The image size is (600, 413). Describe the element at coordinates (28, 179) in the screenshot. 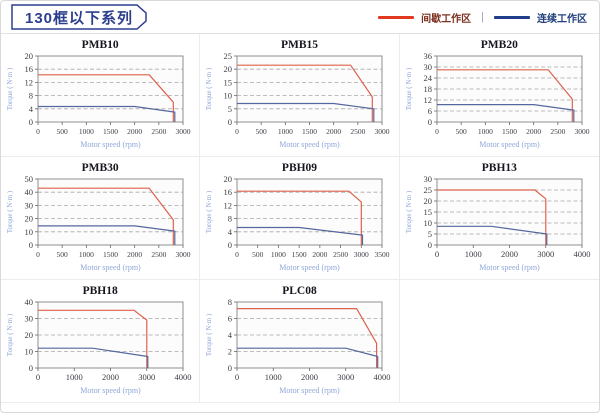

I see `y-tick-label: 50` at that location.